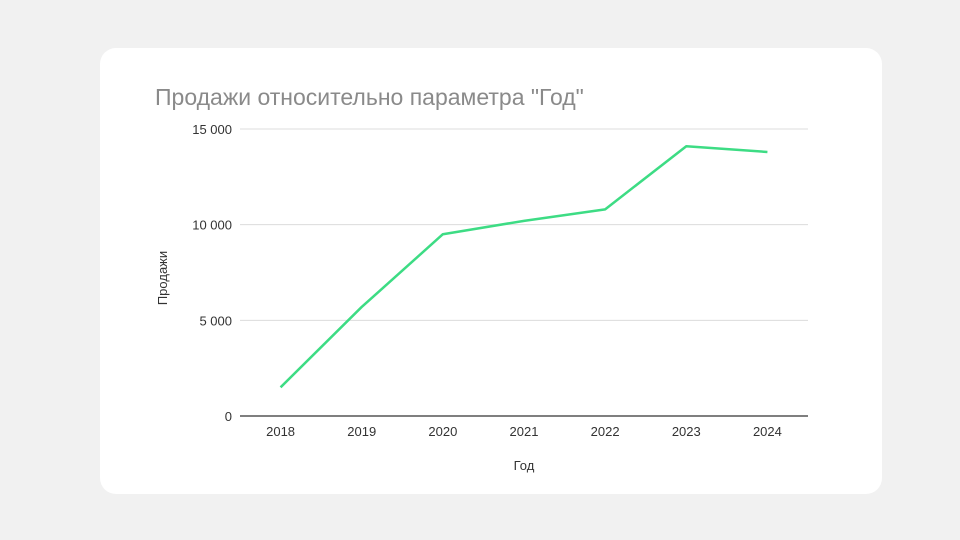  Describe the element at coordinates (228, 416) in the screenshot. I see `y-tick-label: 0` at that location.